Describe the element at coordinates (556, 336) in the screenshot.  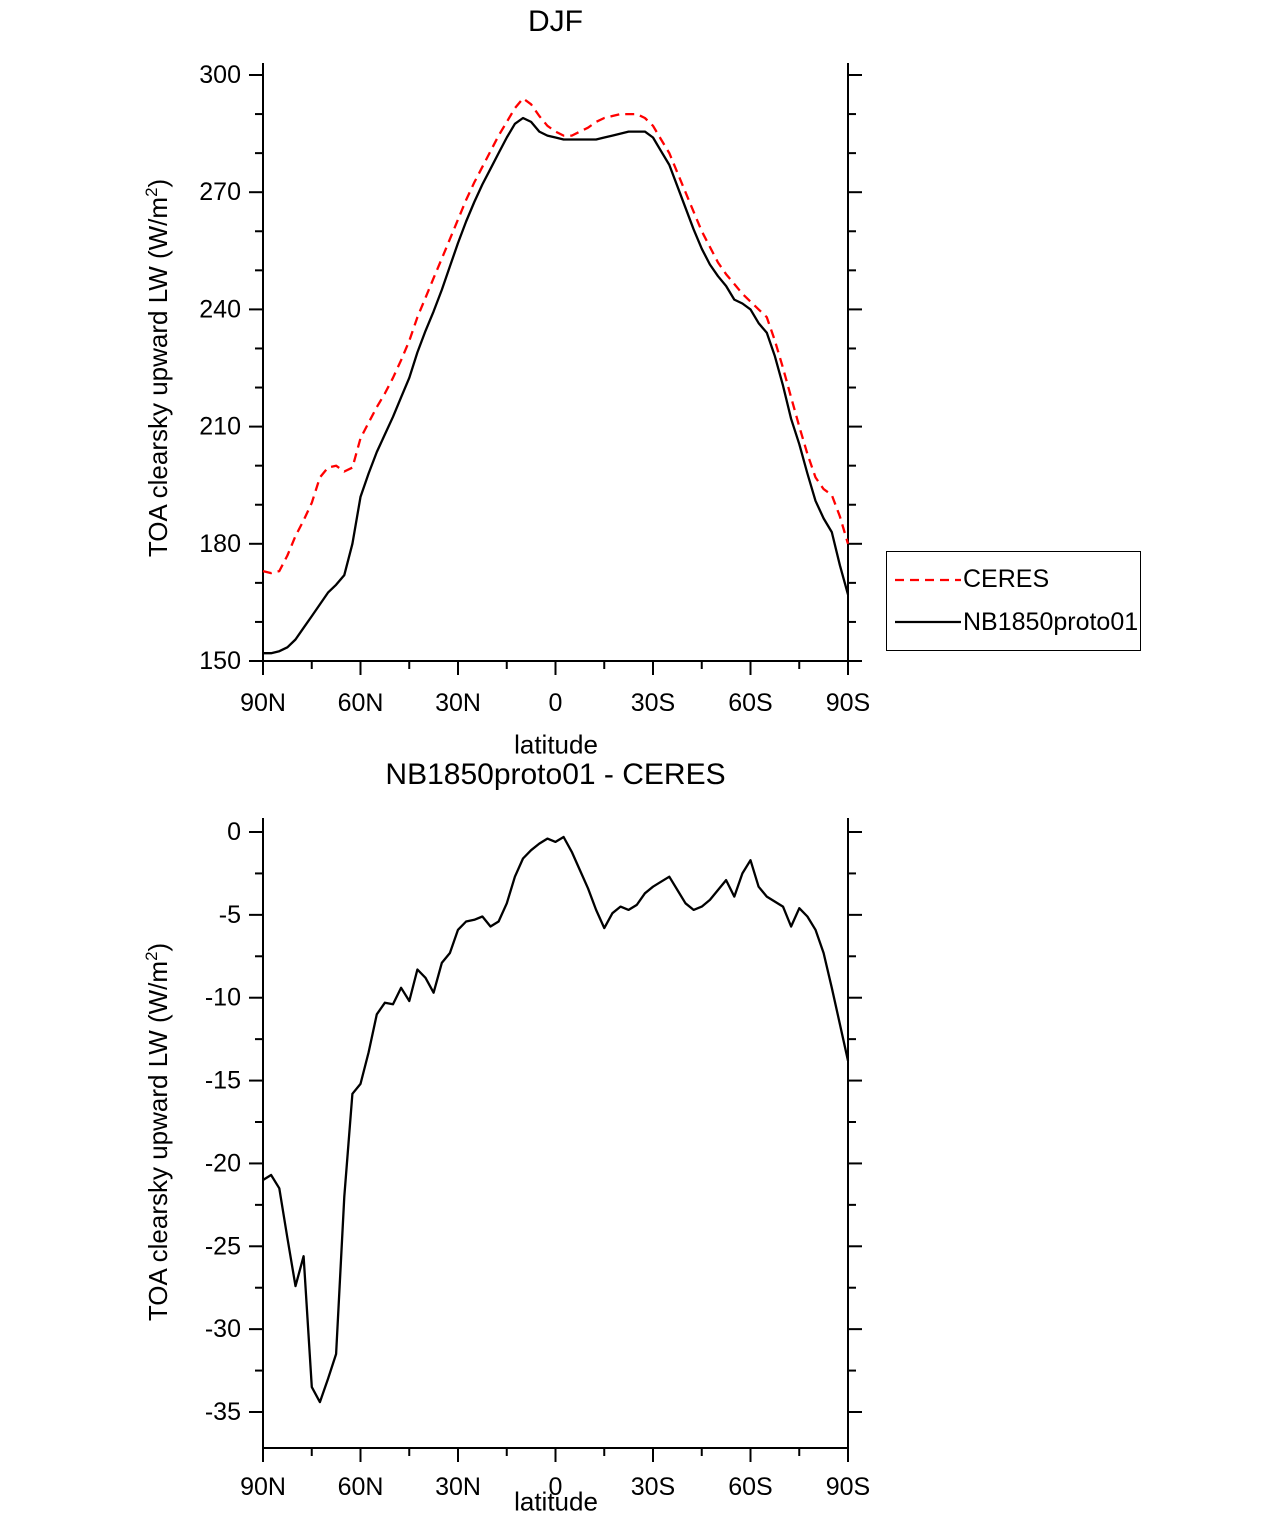
I see `series-line-ceres` at that location.